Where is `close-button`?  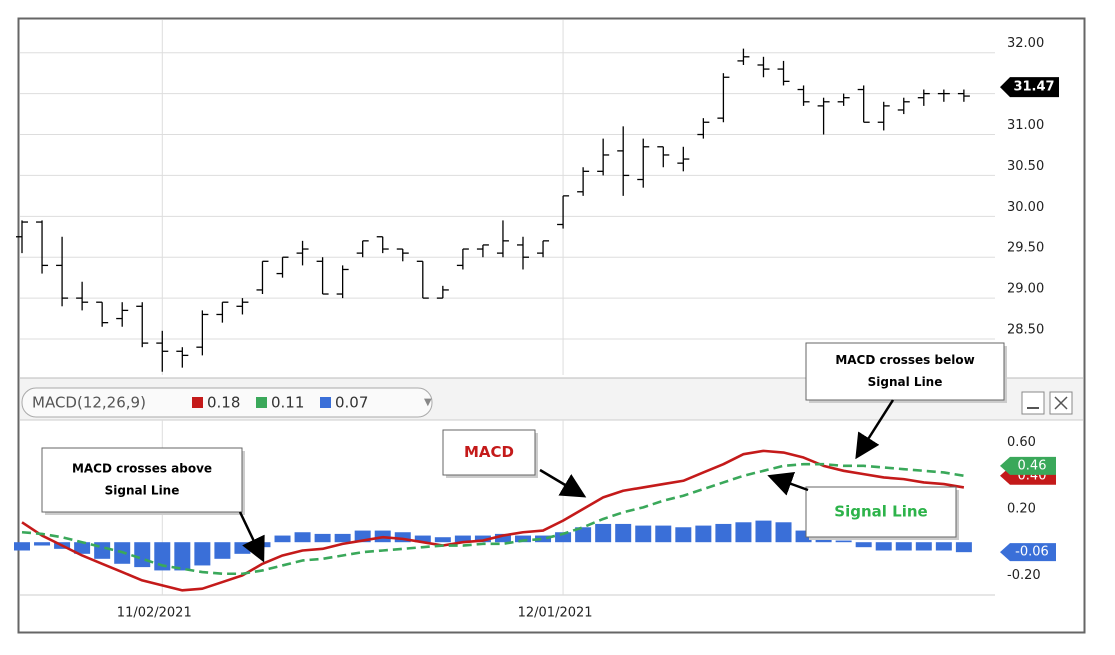 close-button is located at coordinates (1061, 403).